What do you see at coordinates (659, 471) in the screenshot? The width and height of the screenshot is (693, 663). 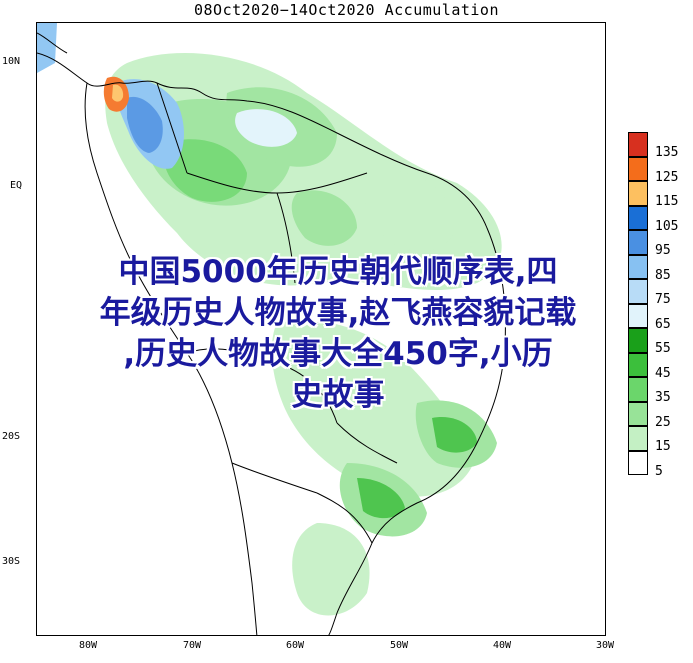 I see `legend-label-5: 5` at bounding box center [659, 471].